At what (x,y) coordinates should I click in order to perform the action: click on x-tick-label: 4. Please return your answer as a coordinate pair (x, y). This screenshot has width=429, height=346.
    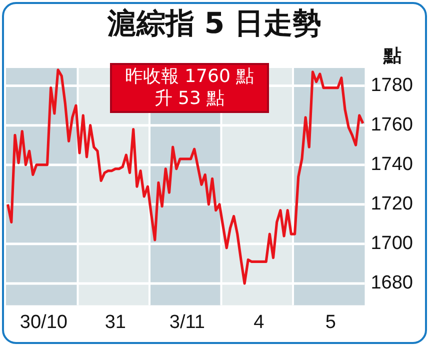
    Looking at the image, I should click on (259, 322).